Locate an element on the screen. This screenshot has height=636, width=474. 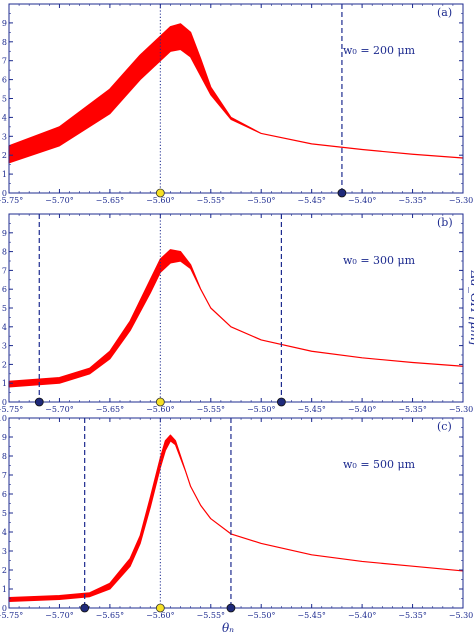
panel-label: (b) is located at coordinates (445, 222).